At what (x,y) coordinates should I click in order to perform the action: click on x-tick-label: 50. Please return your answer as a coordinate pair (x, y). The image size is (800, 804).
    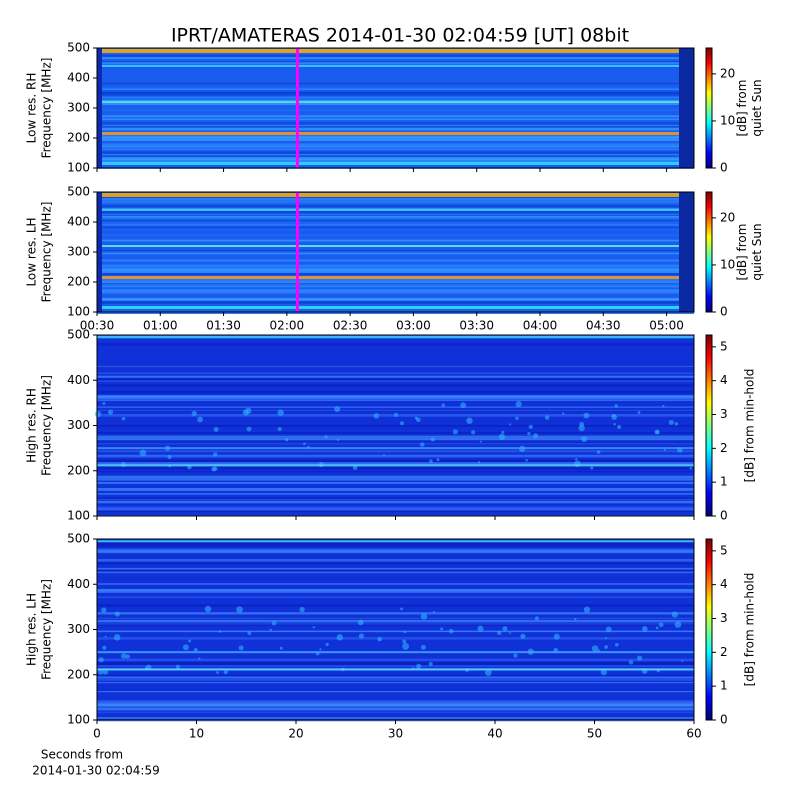
    Looking at the image, I should click on (594, 734).